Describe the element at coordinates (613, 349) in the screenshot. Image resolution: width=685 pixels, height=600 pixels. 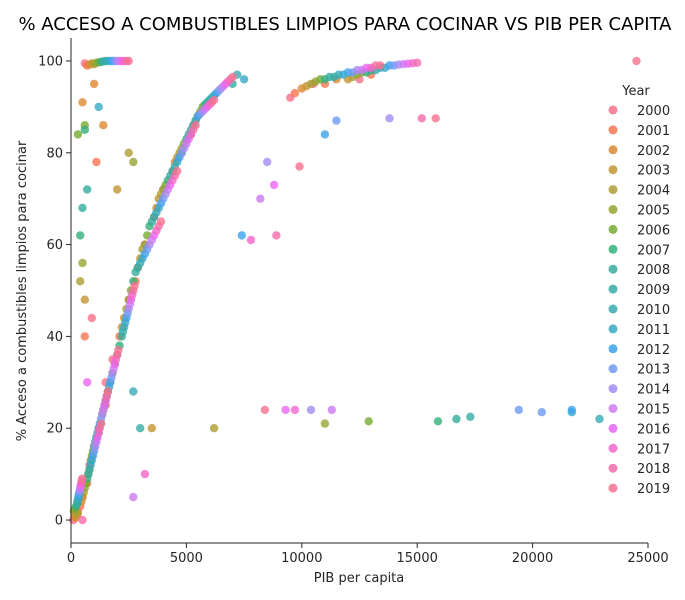
I see `legend-marker-2012` at that location.